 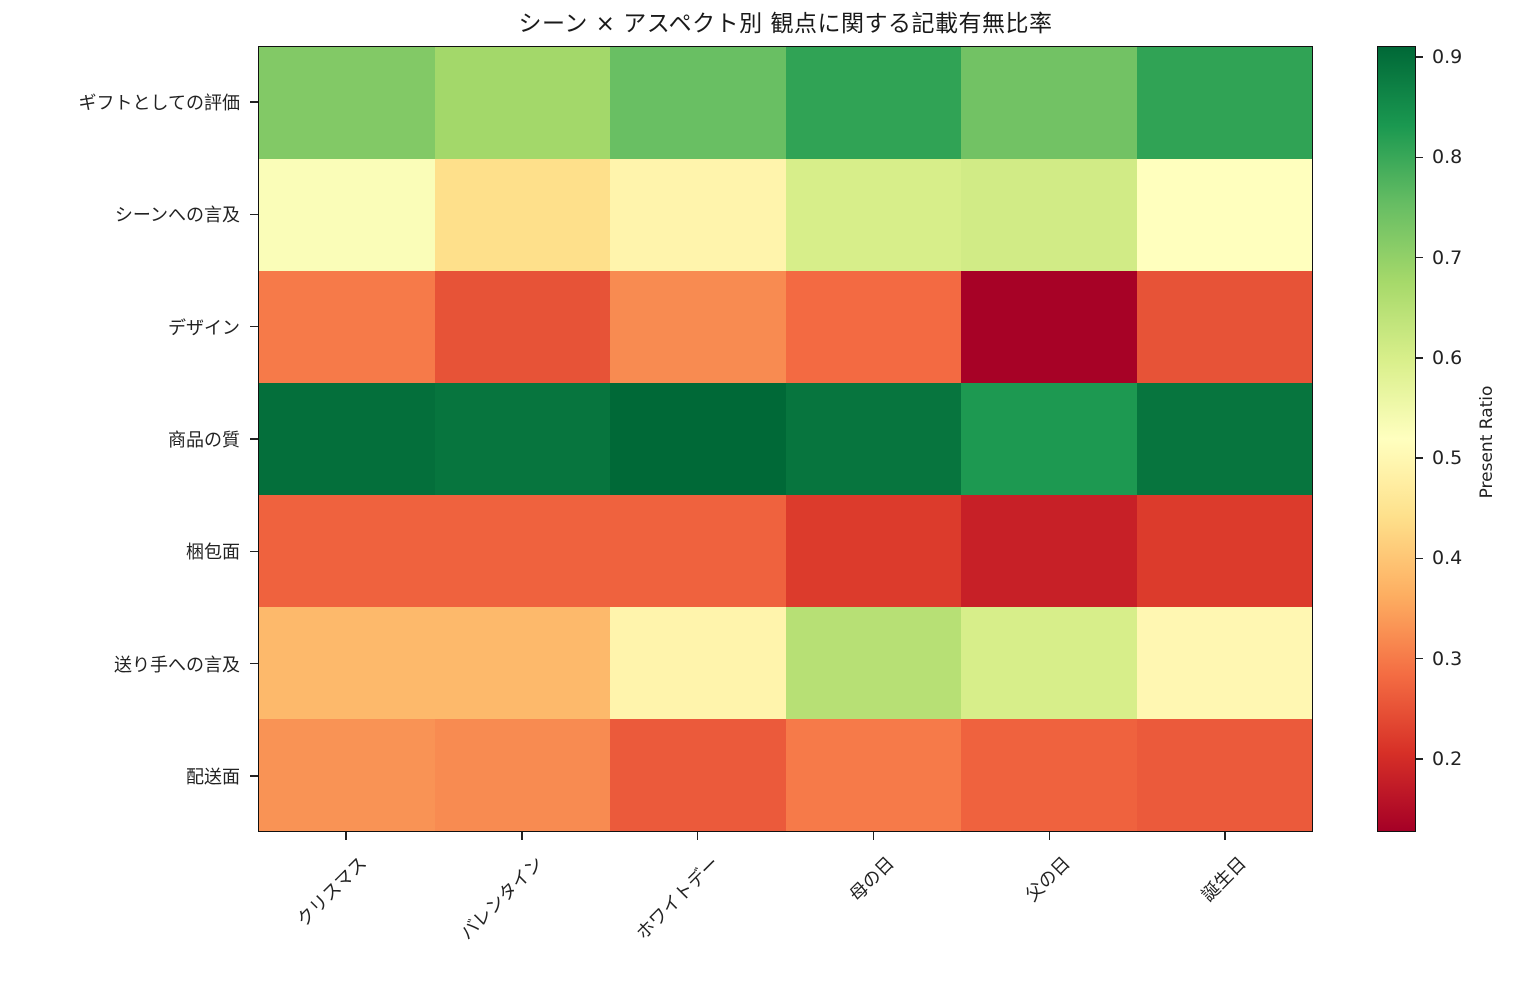 I want to click on y-tick-label: 送り手への言及, so click(x=177, y=665).